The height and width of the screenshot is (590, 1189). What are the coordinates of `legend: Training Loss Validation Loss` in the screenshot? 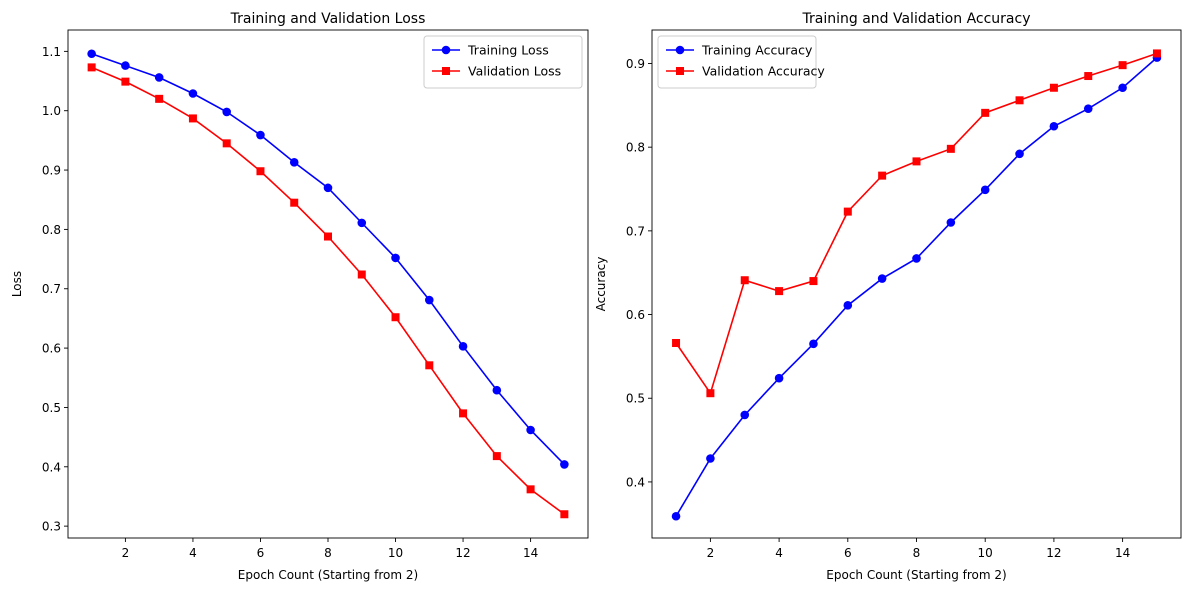 It's located at (503, 62).